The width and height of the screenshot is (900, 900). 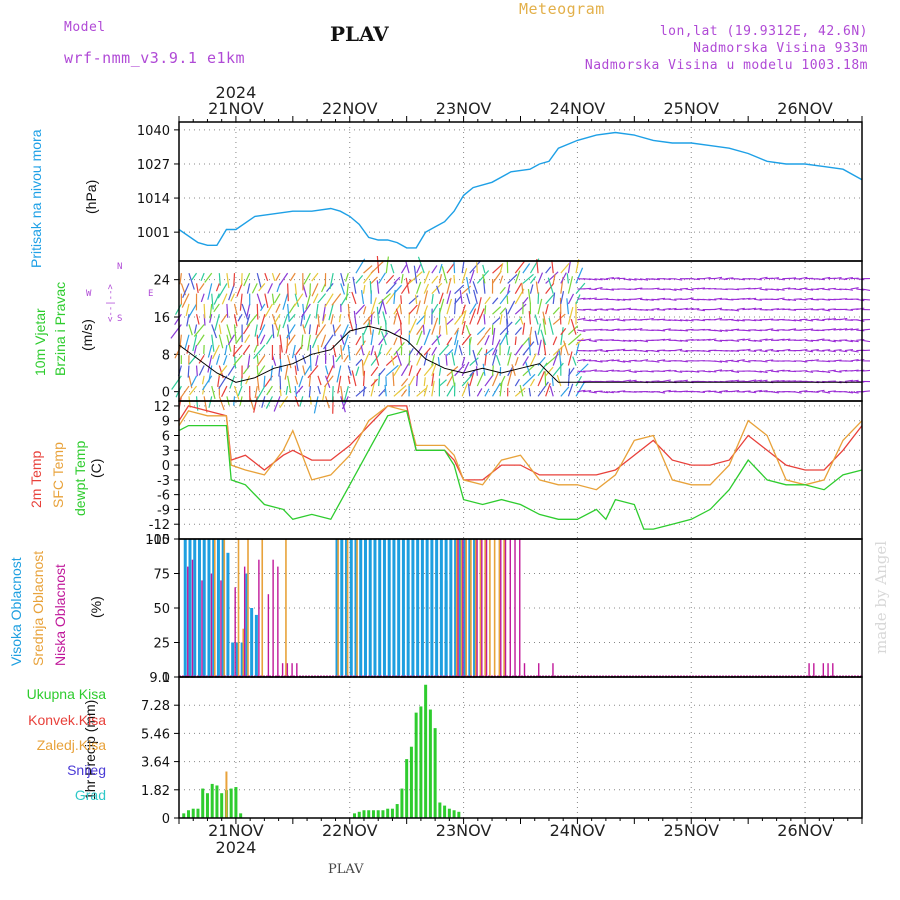 I want to click on x-tick-label-bottom: 26NOV, so click(x=805, y=830).